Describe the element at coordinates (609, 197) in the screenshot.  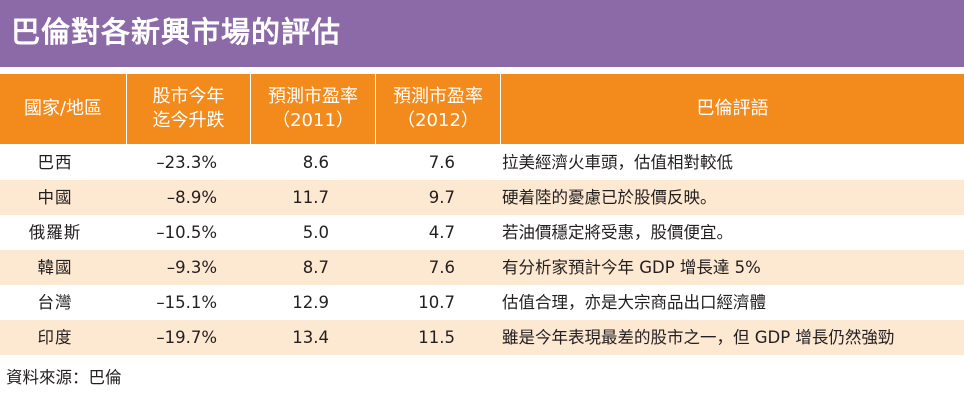
I see `cell-comment: 硬着陸的憂慮已於股價反映。` at that location.